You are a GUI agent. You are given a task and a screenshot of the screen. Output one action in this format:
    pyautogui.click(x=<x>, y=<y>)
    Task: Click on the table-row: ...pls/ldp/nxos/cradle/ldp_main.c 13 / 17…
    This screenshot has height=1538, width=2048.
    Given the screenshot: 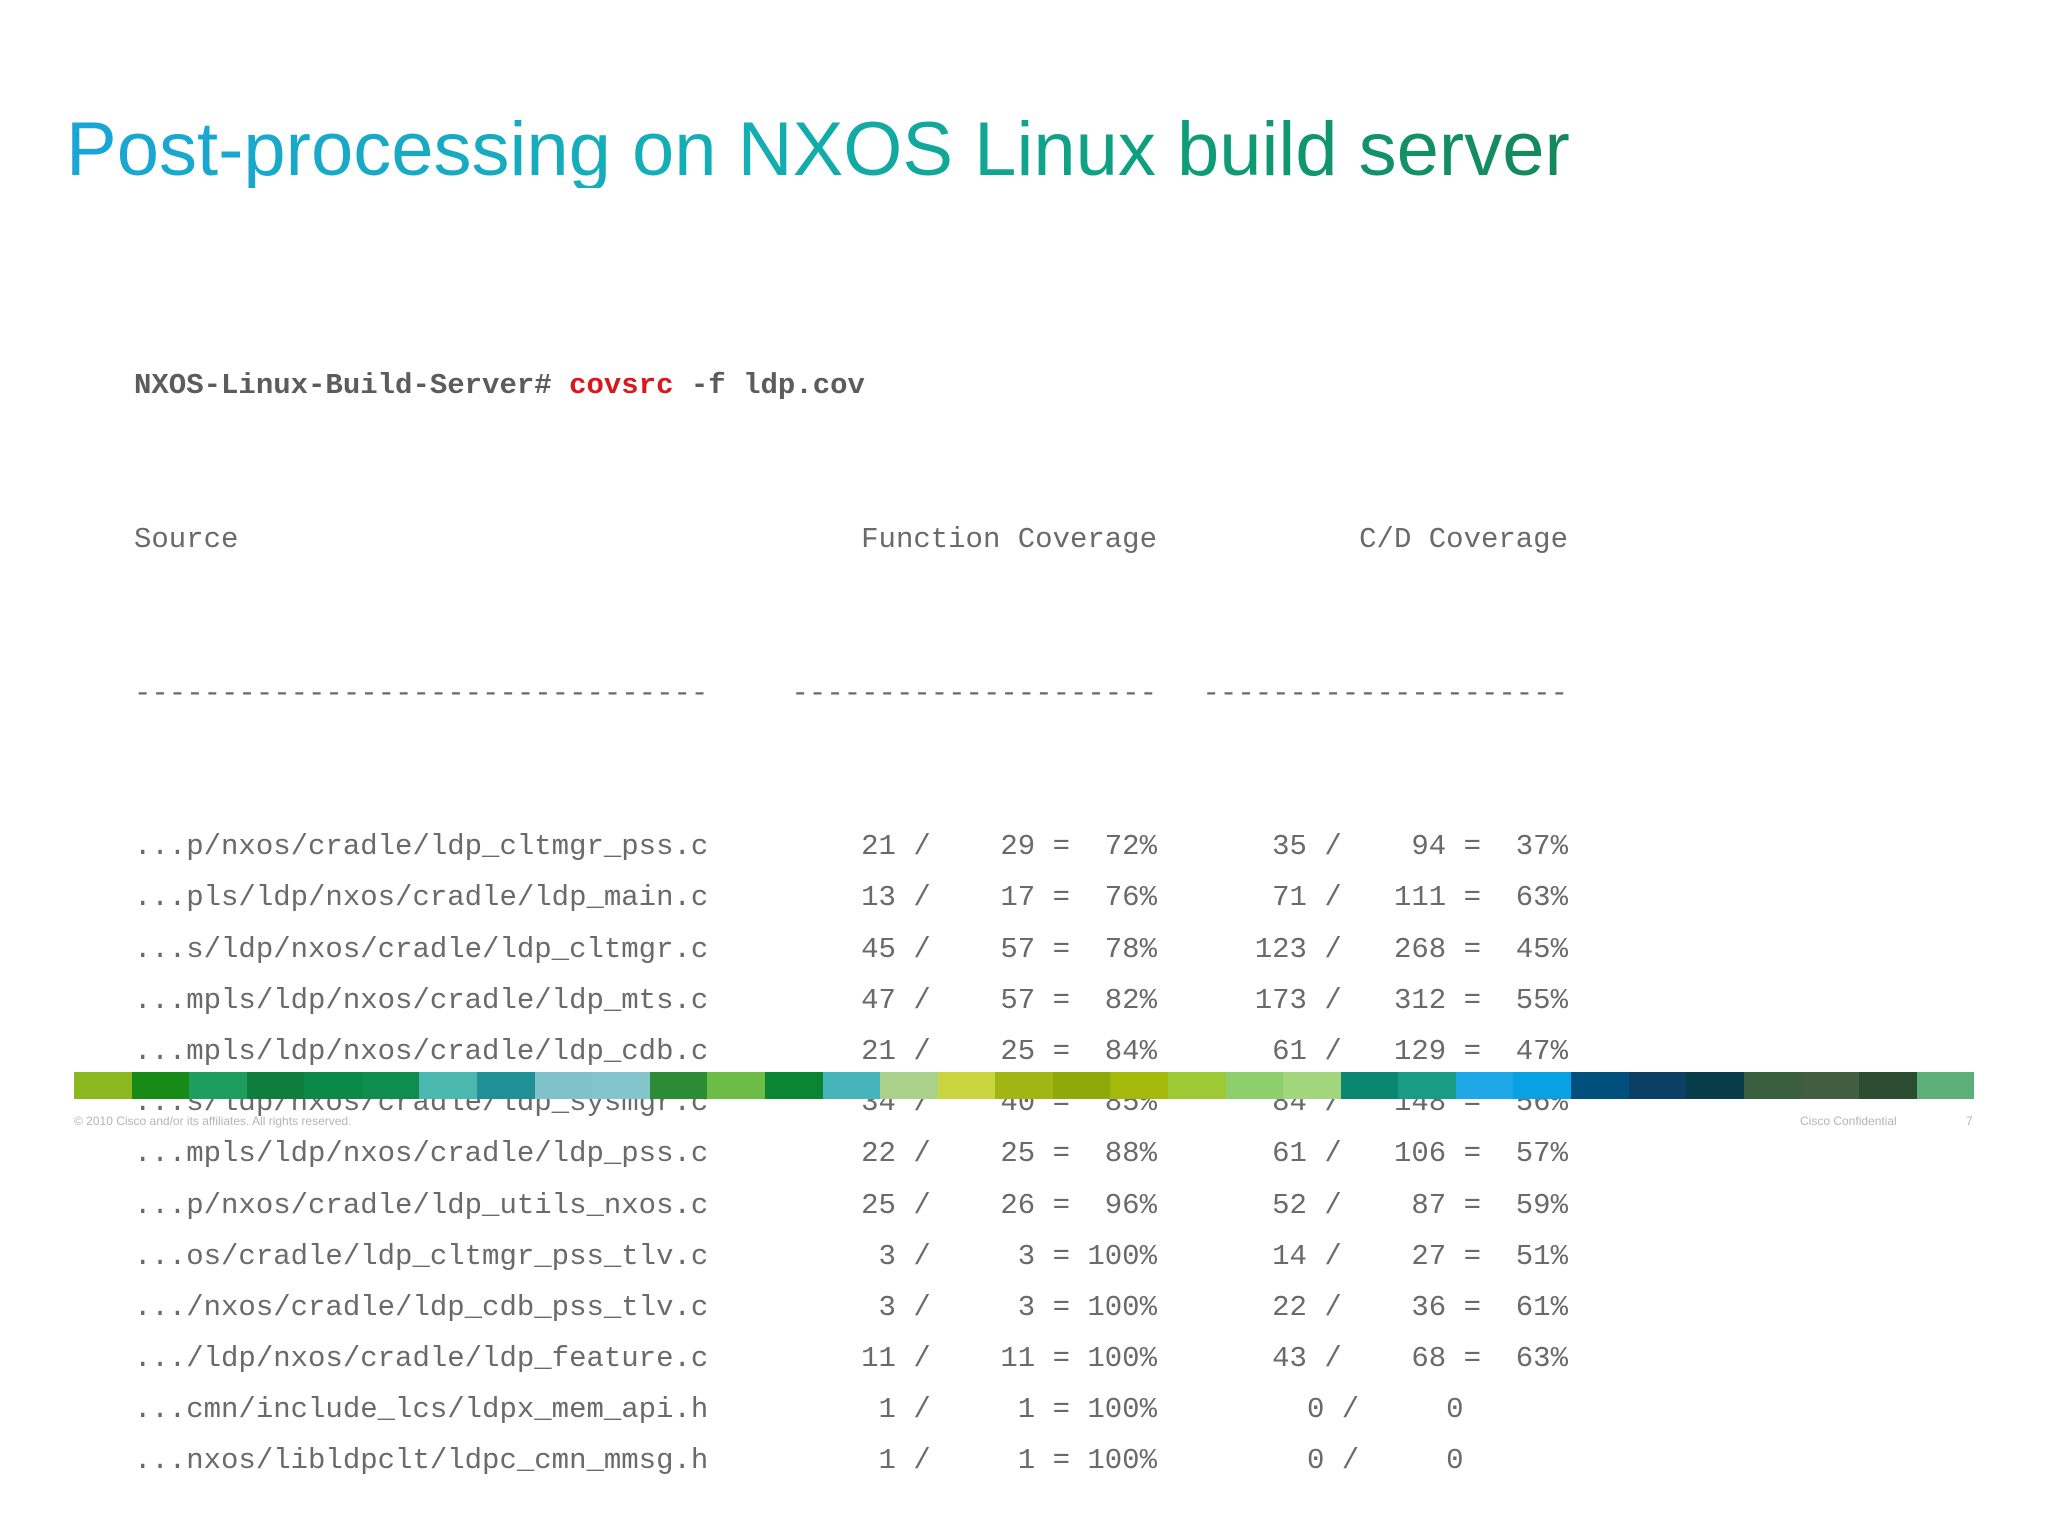 What is the action you would take?
    pyautogui.click(x=851, y=897)
    